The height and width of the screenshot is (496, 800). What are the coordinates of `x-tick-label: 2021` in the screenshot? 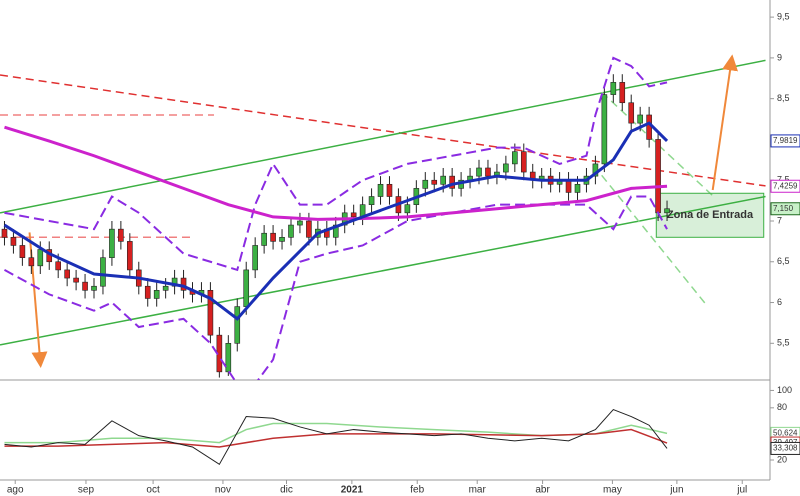 It's located at (352, 490).